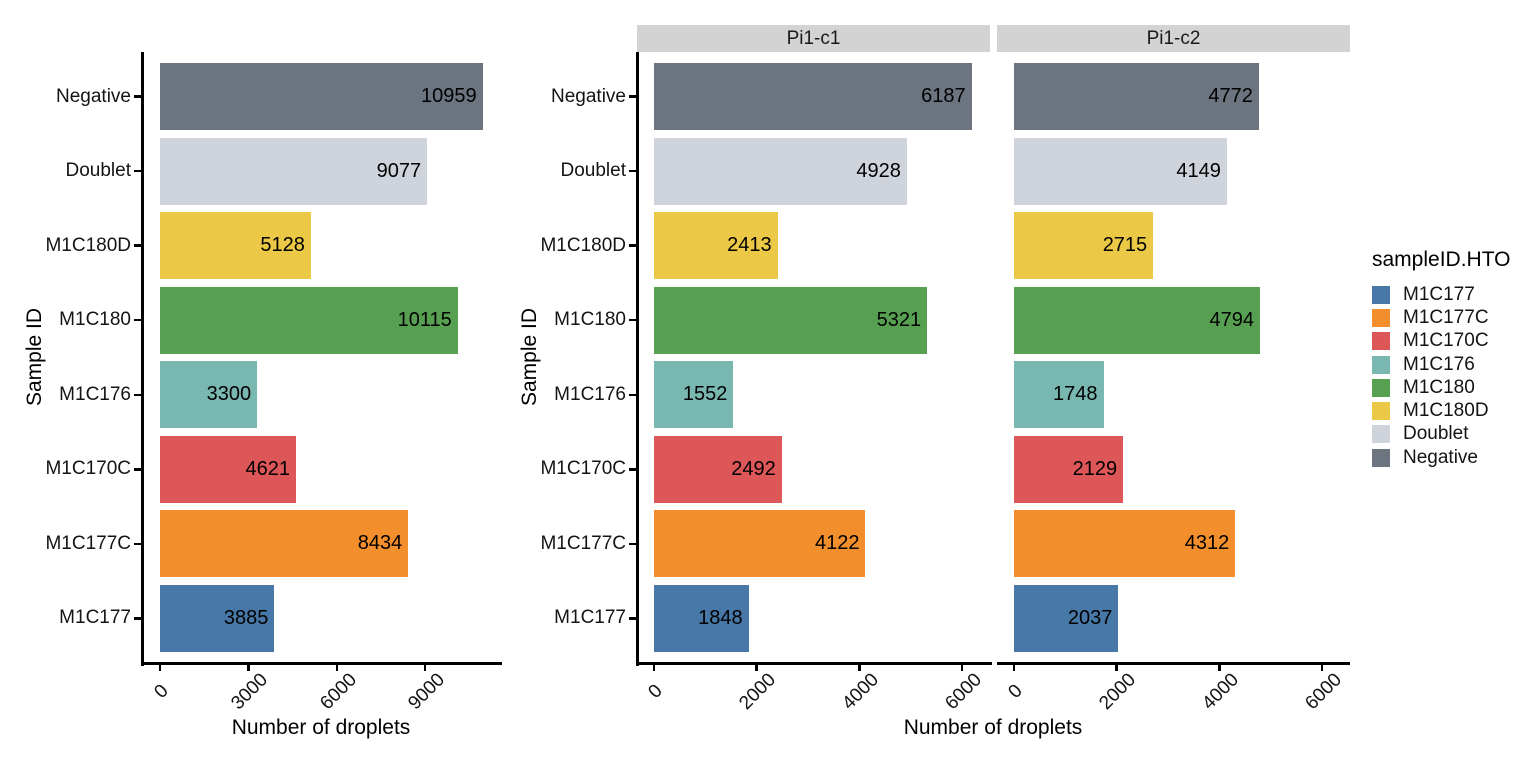 The image size is (1536, 768). What do you see at coordinates (1075, 394) in the screenshot?
I see `bar-value-label: 1748` at bounding box center [1075, 394].